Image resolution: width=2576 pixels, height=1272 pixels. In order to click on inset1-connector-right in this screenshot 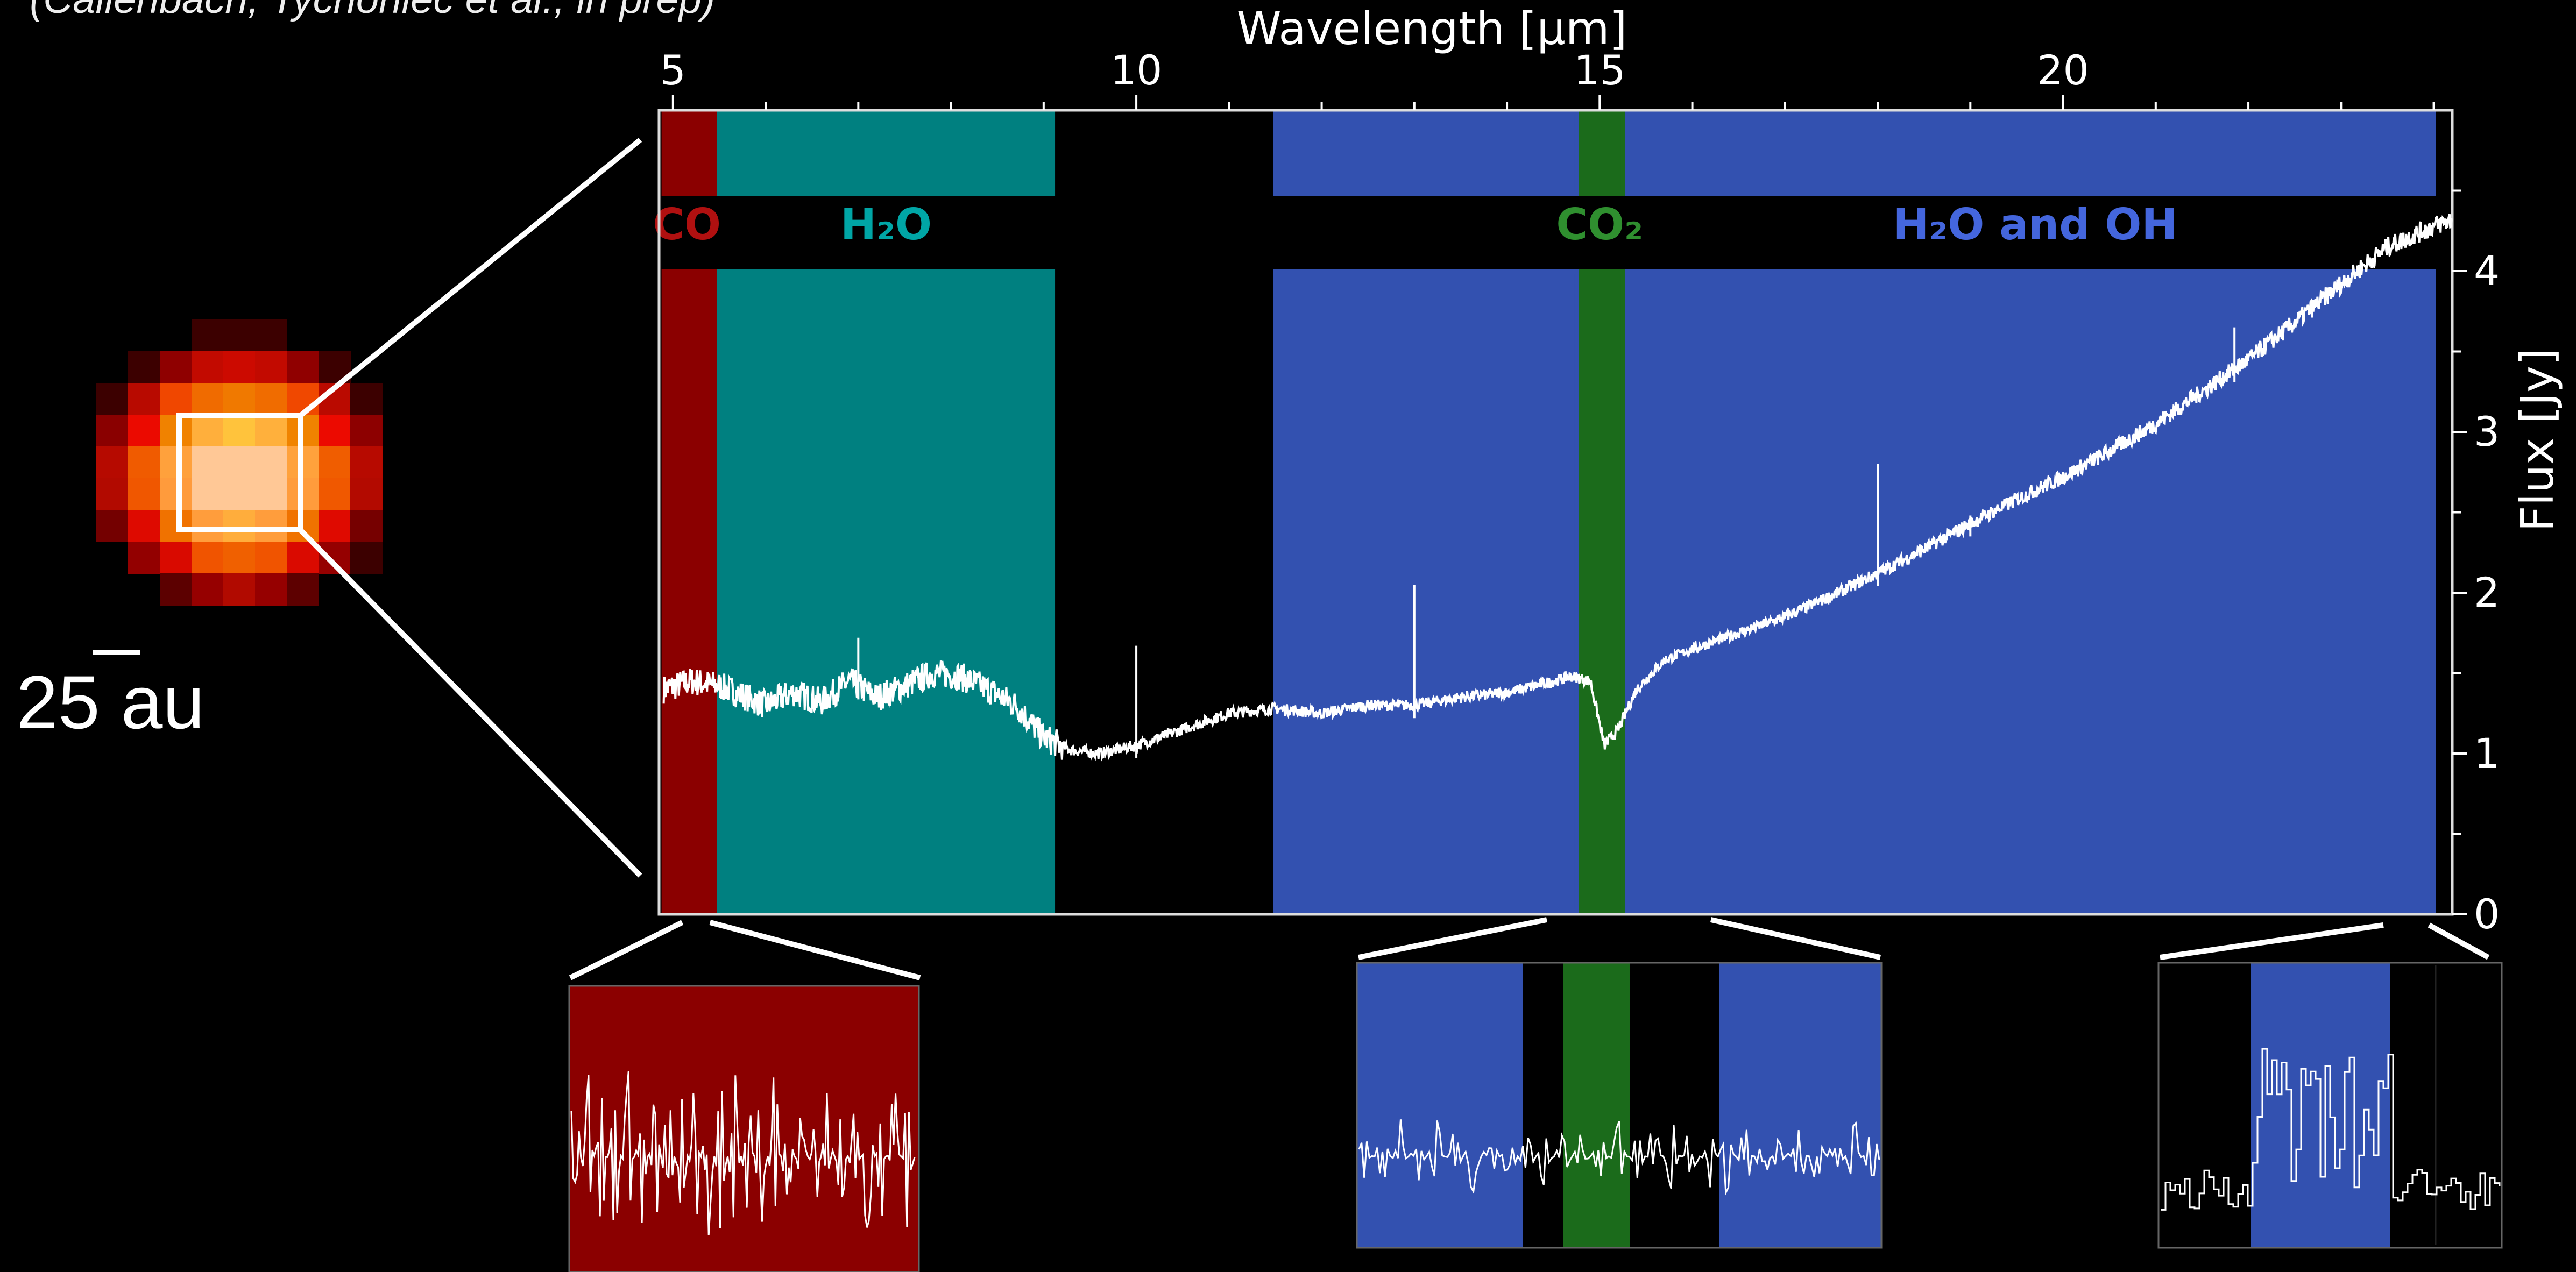, I will do `click(815, 950)`.